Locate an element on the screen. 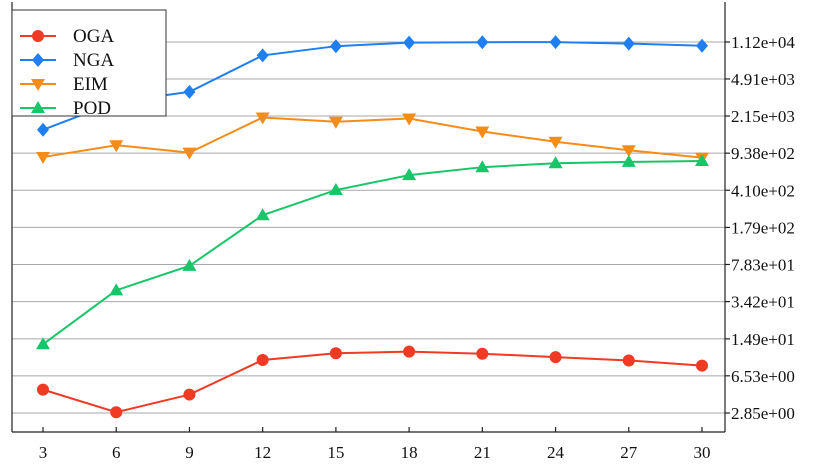  legend-label: NGA is located at coordinates (93, 60).